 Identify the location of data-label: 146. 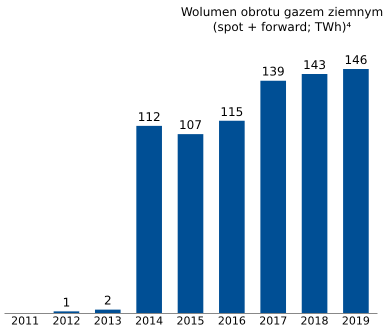
(356, 60).